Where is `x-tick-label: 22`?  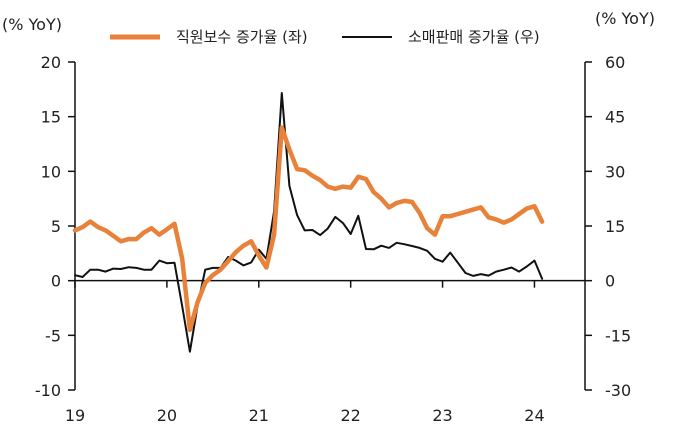 x-tick-label: 22 is located at coordinates (350, 415).